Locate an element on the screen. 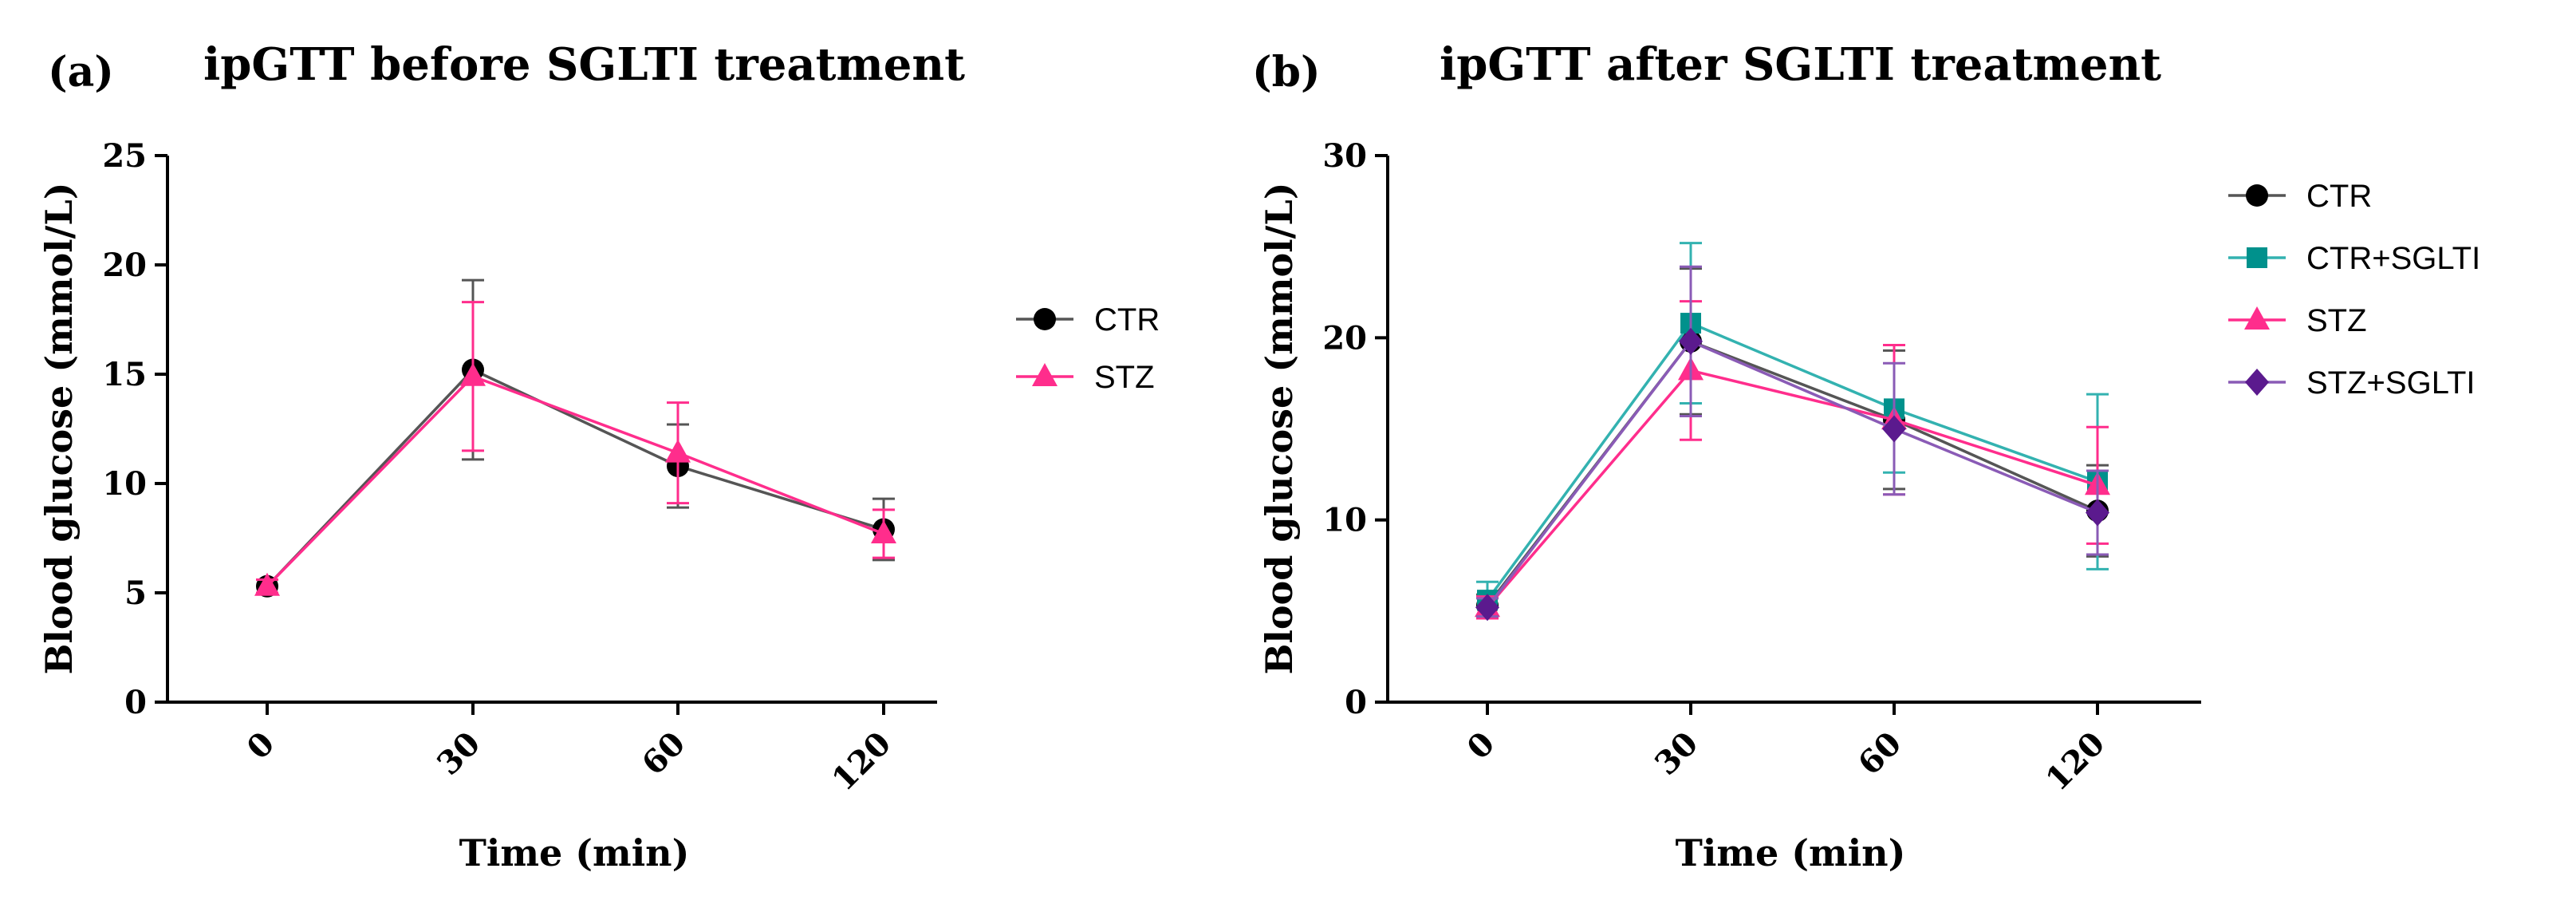  panel-label-a: (a) is located at coordinates (81, 72).